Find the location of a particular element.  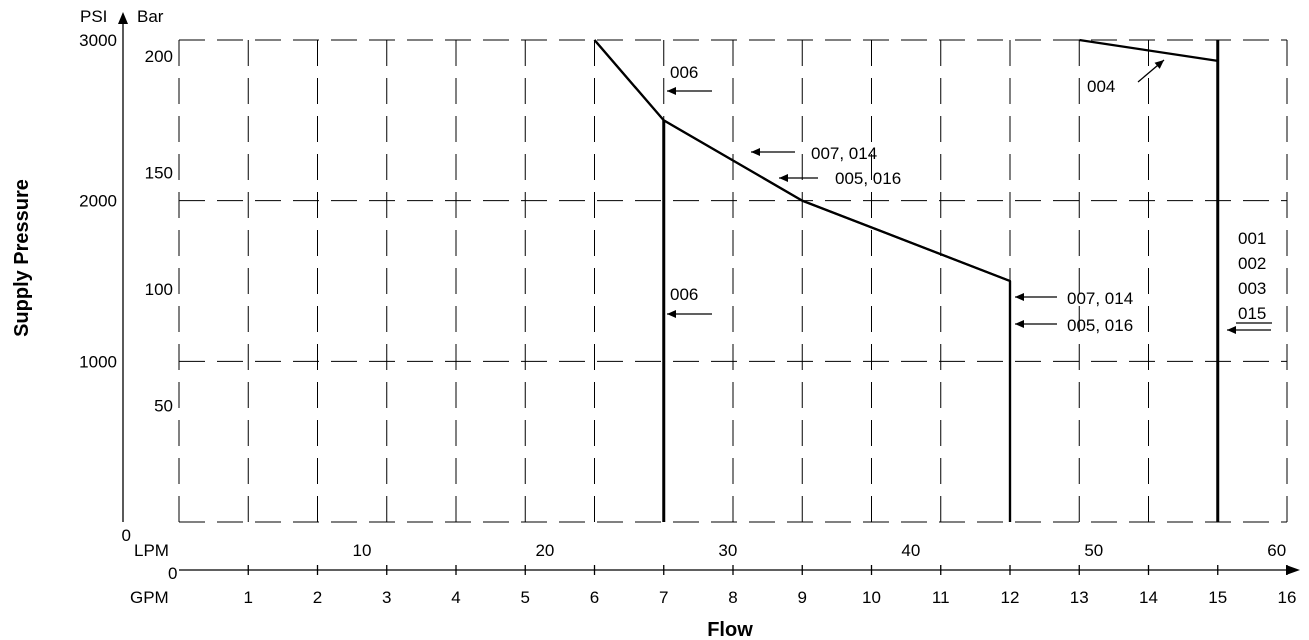

psi-zero-label: 0 is located at coordinates (126, 535).